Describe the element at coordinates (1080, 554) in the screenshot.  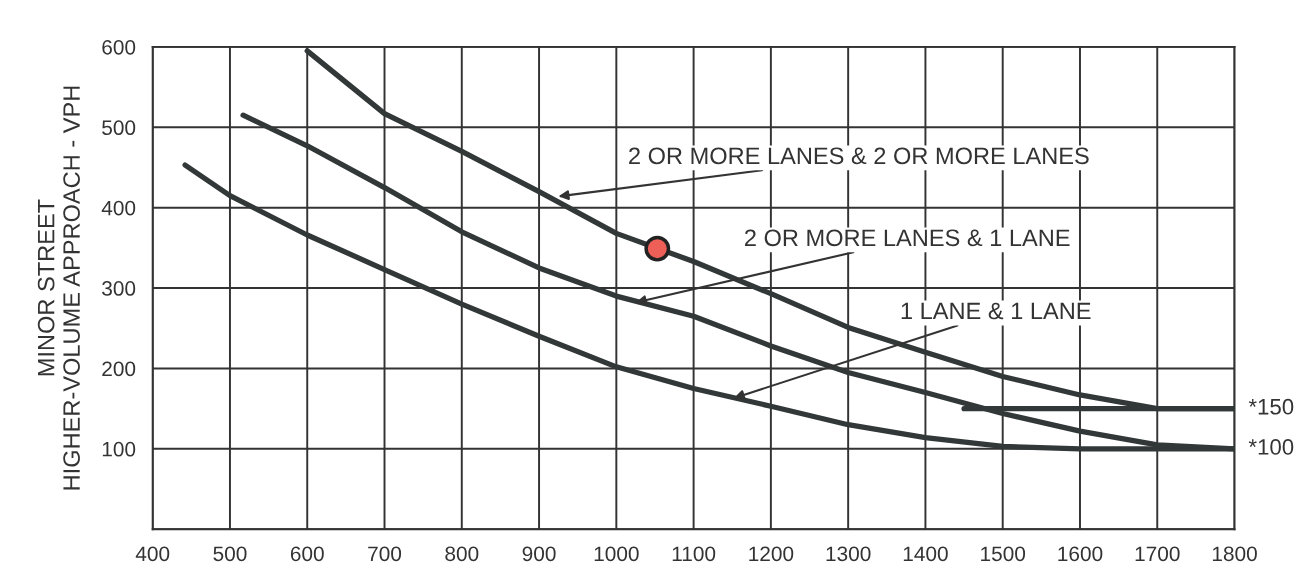
I see `x-tick-label: 1600` at that location.